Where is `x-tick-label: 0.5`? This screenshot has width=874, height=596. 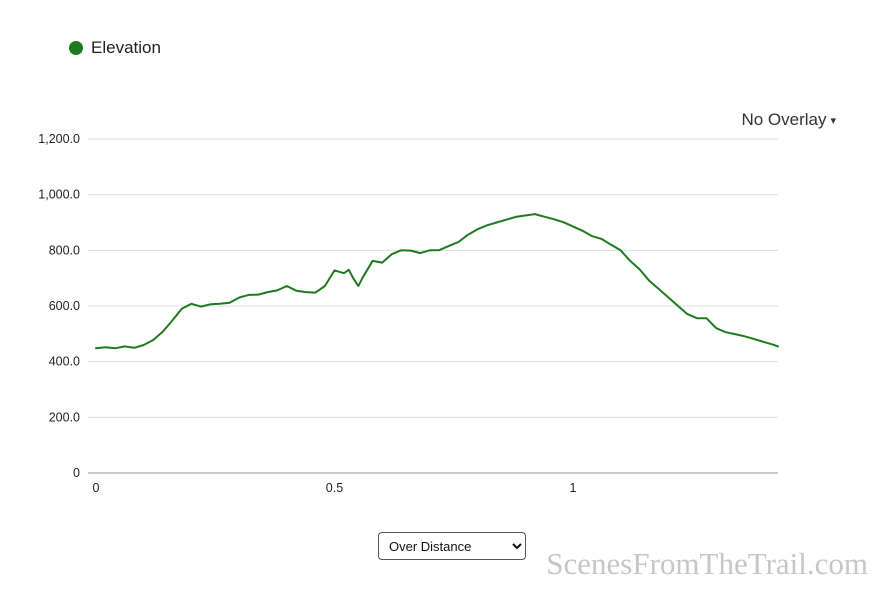 x-tick-label: 0.5 is located at coordinates (334, 488).